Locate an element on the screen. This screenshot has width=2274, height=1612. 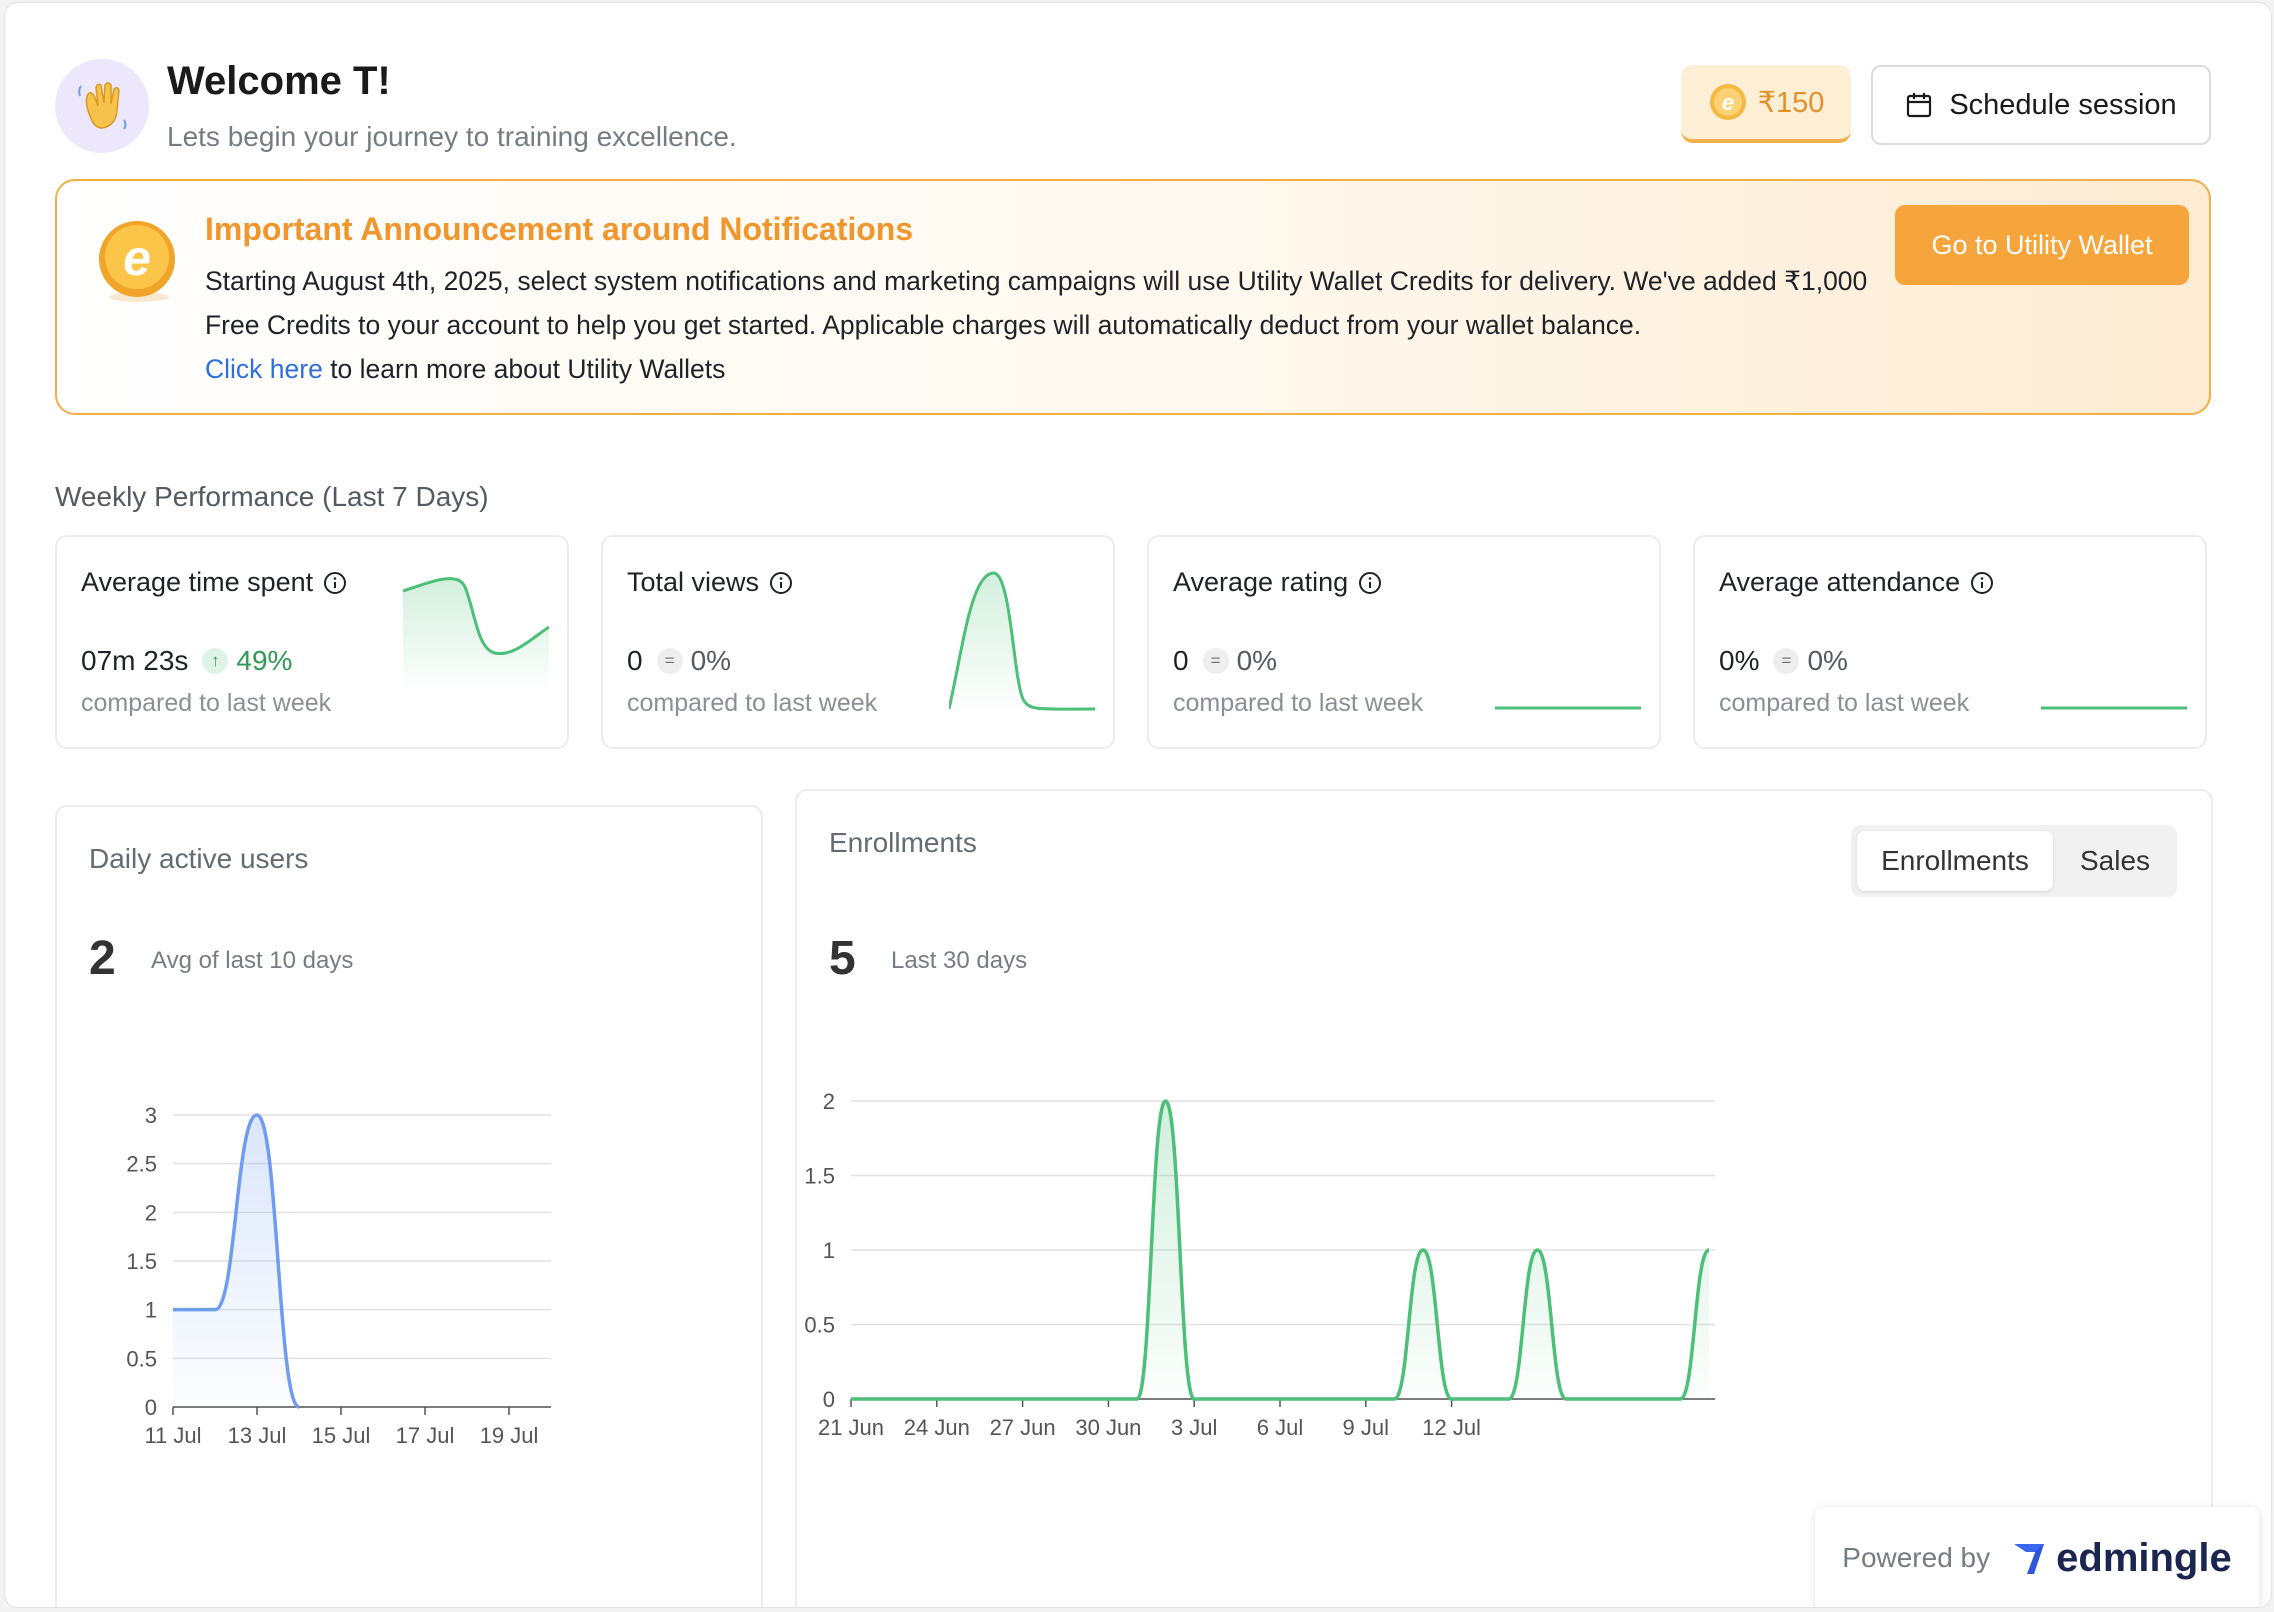
calendar-icon is located at coordinates (1919, 105).